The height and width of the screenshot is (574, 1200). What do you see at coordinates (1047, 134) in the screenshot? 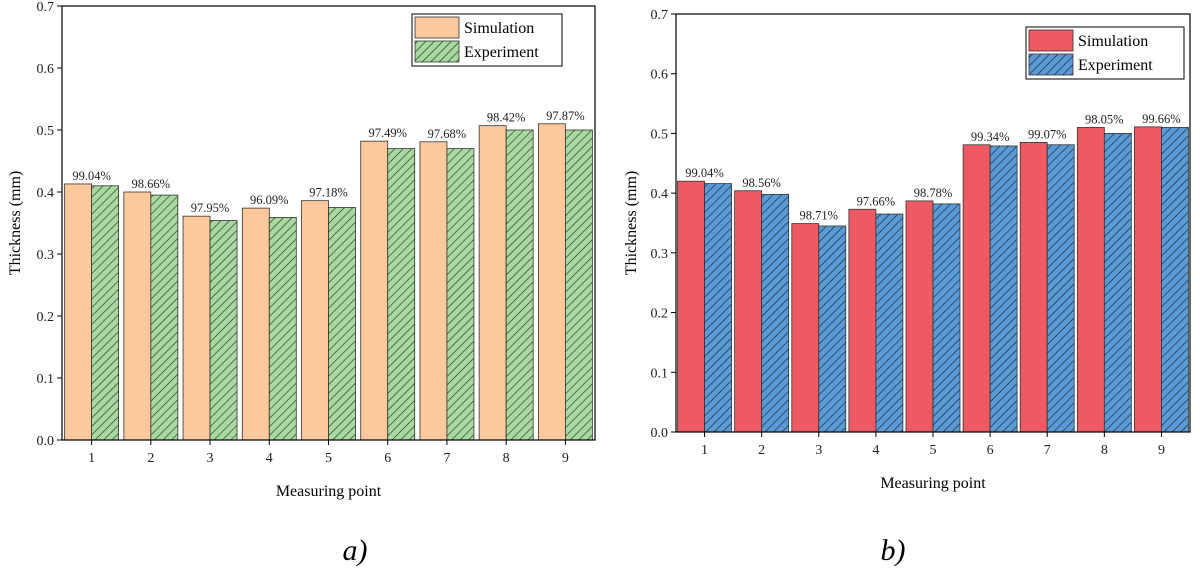
I see `bar-label-7: 99.07%` at bounding box center [1047, 134].